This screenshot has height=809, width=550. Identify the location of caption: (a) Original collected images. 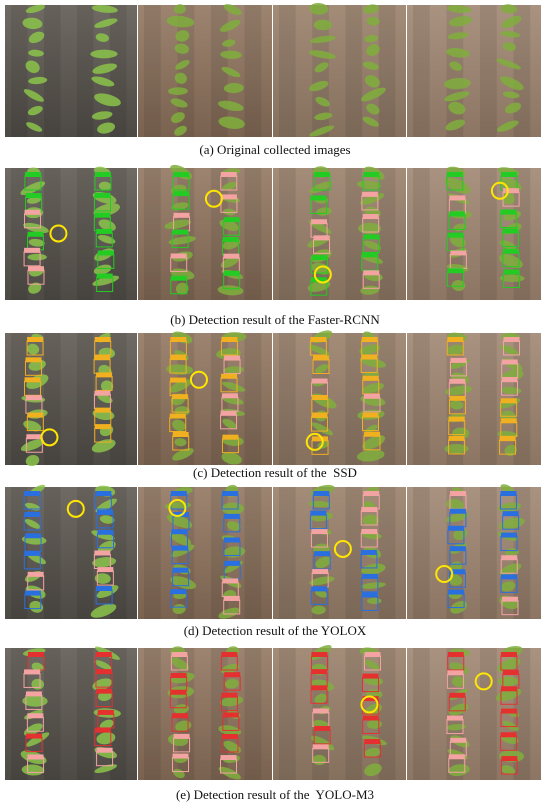
(274, 149).